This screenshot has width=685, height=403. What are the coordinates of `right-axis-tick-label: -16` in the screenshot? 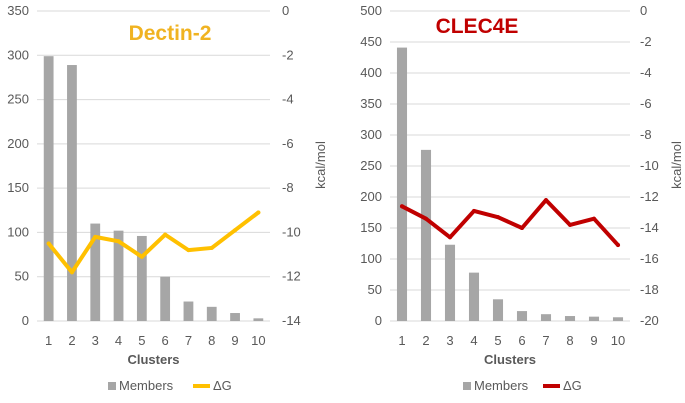 It's located at (649, 258).